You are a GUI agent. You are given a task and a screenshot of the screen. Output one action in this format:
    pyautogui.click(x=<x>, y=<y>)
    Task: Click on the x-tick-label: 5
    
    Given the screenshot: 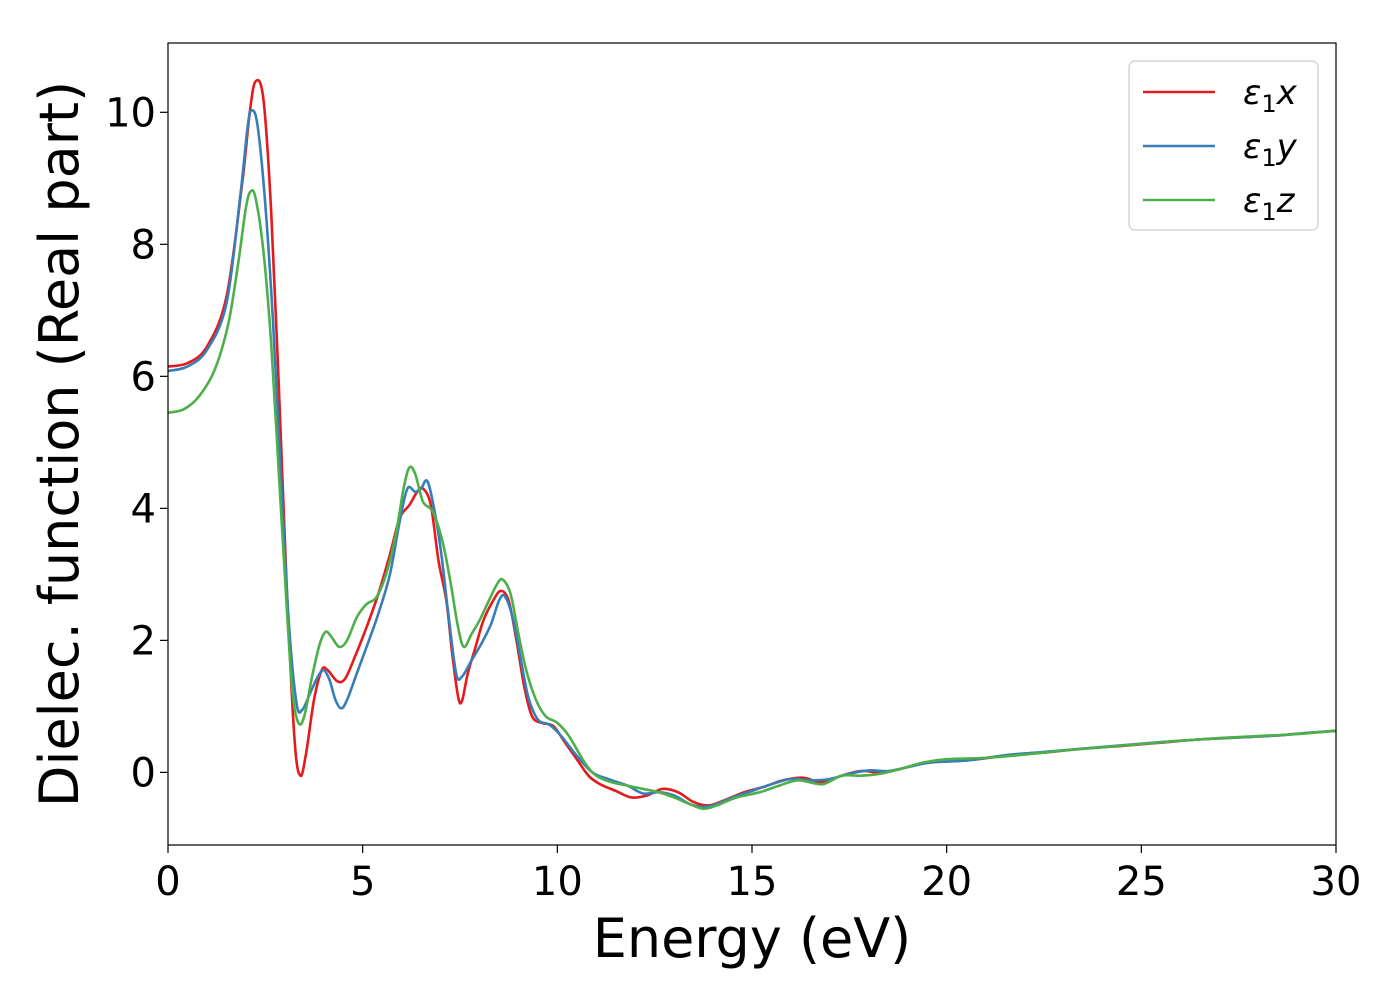 What is the action you would take?
    pyautogui.click(x=362, y=882)
    